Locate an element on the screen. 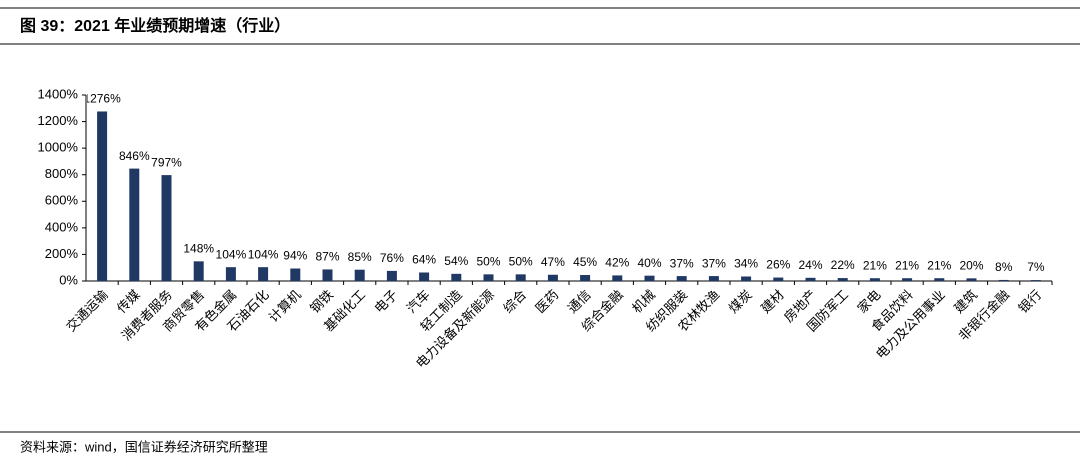 This screenshot has width=1080, height=464. value-label: 54% is located at coordinates (456, 261).